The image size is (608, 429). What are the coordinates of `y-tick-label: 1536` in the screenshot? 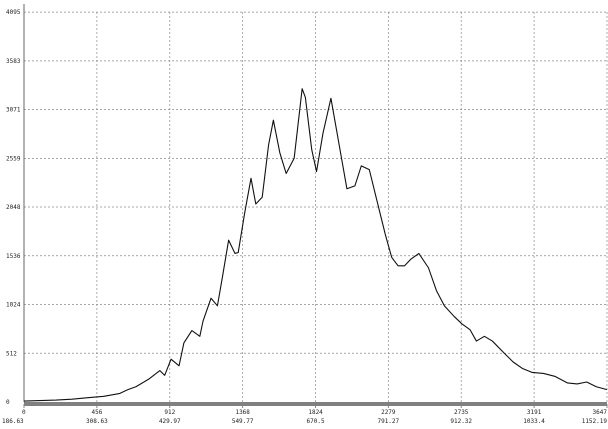 It's located at (13, 256).